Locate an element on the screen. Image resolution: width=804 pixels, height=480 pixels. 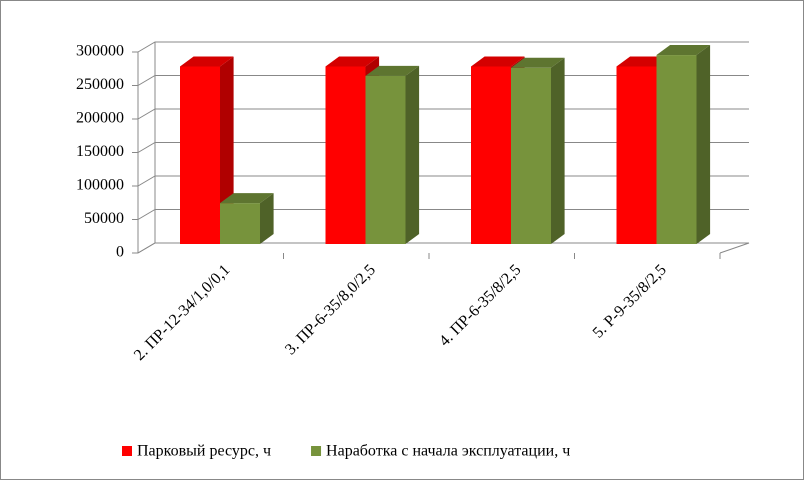
y-tick-label: 50000 is located at coordinates (104, 218).